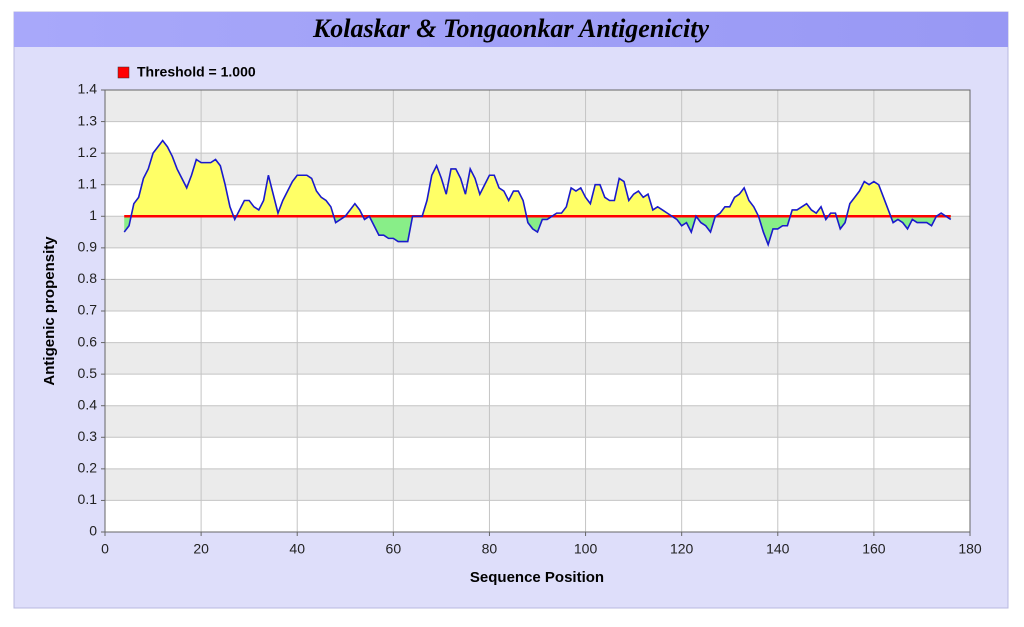 This screenshot has height=627, width=1024. I want to click on y-axis-label: Antigenic propensity, so click(49, 311).